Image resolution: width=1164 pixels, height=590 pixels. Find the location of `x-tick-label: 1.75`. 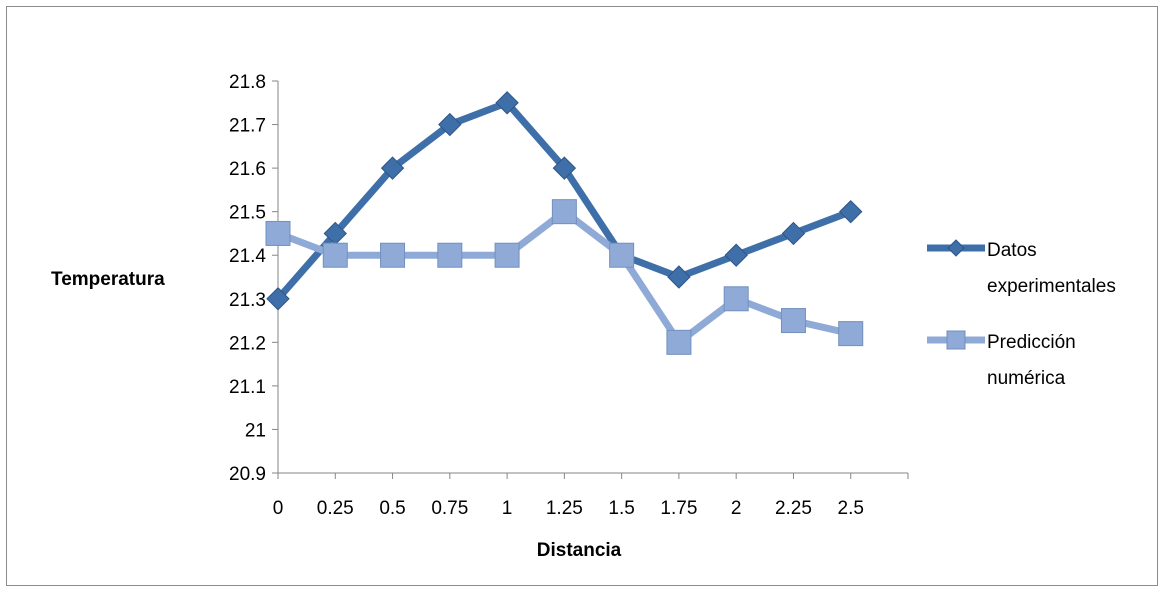

x-tick-label: 1.75 is located at coordinates (678, 508).